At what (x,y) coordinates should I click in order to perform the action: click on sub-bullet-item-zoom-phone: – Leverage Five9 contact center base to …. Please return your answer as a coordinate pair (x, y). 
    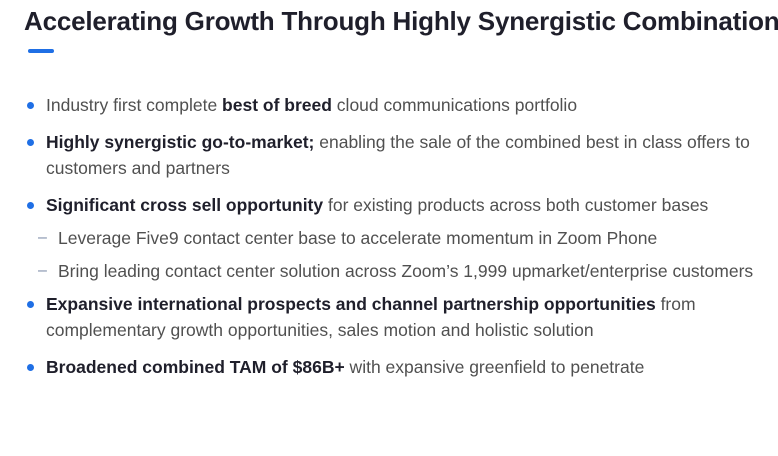
    Looking at the image, I should click on (389, 238).